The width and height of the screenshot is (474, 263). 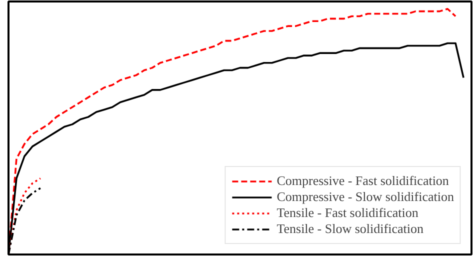 What do you see at coordinates (365, 197) in the screenshot?
I see `legend-label: Compressive - Slow solidification` at bounding box center [365, 197].